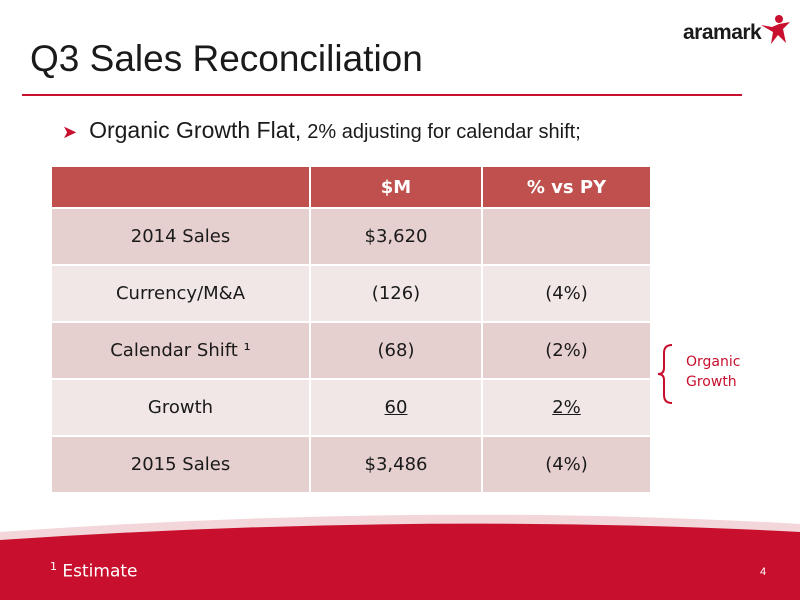 The image size is (800, 600). Describe the element at coordinates (444, 132) in the screenshot. I see `bullet-sub-text: 2% adjusting for calendar shift;` at that location.